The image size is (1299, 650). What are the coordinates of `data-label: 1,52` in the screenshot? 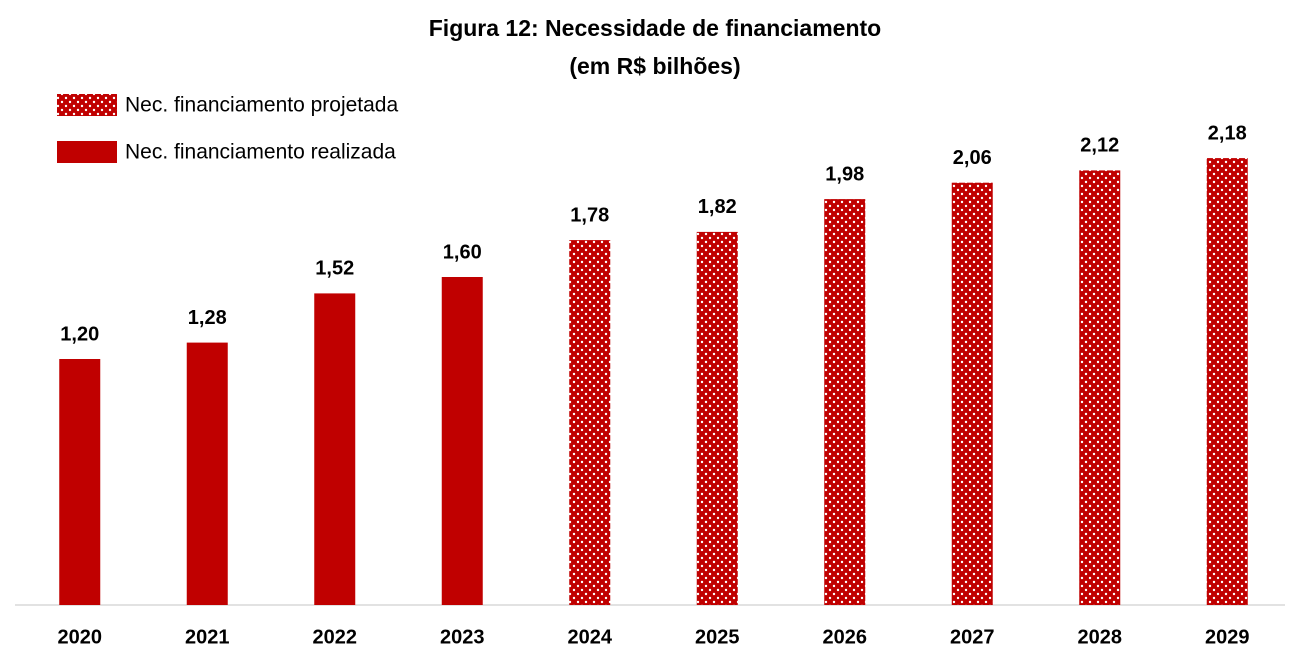 It's located at (334, 269).